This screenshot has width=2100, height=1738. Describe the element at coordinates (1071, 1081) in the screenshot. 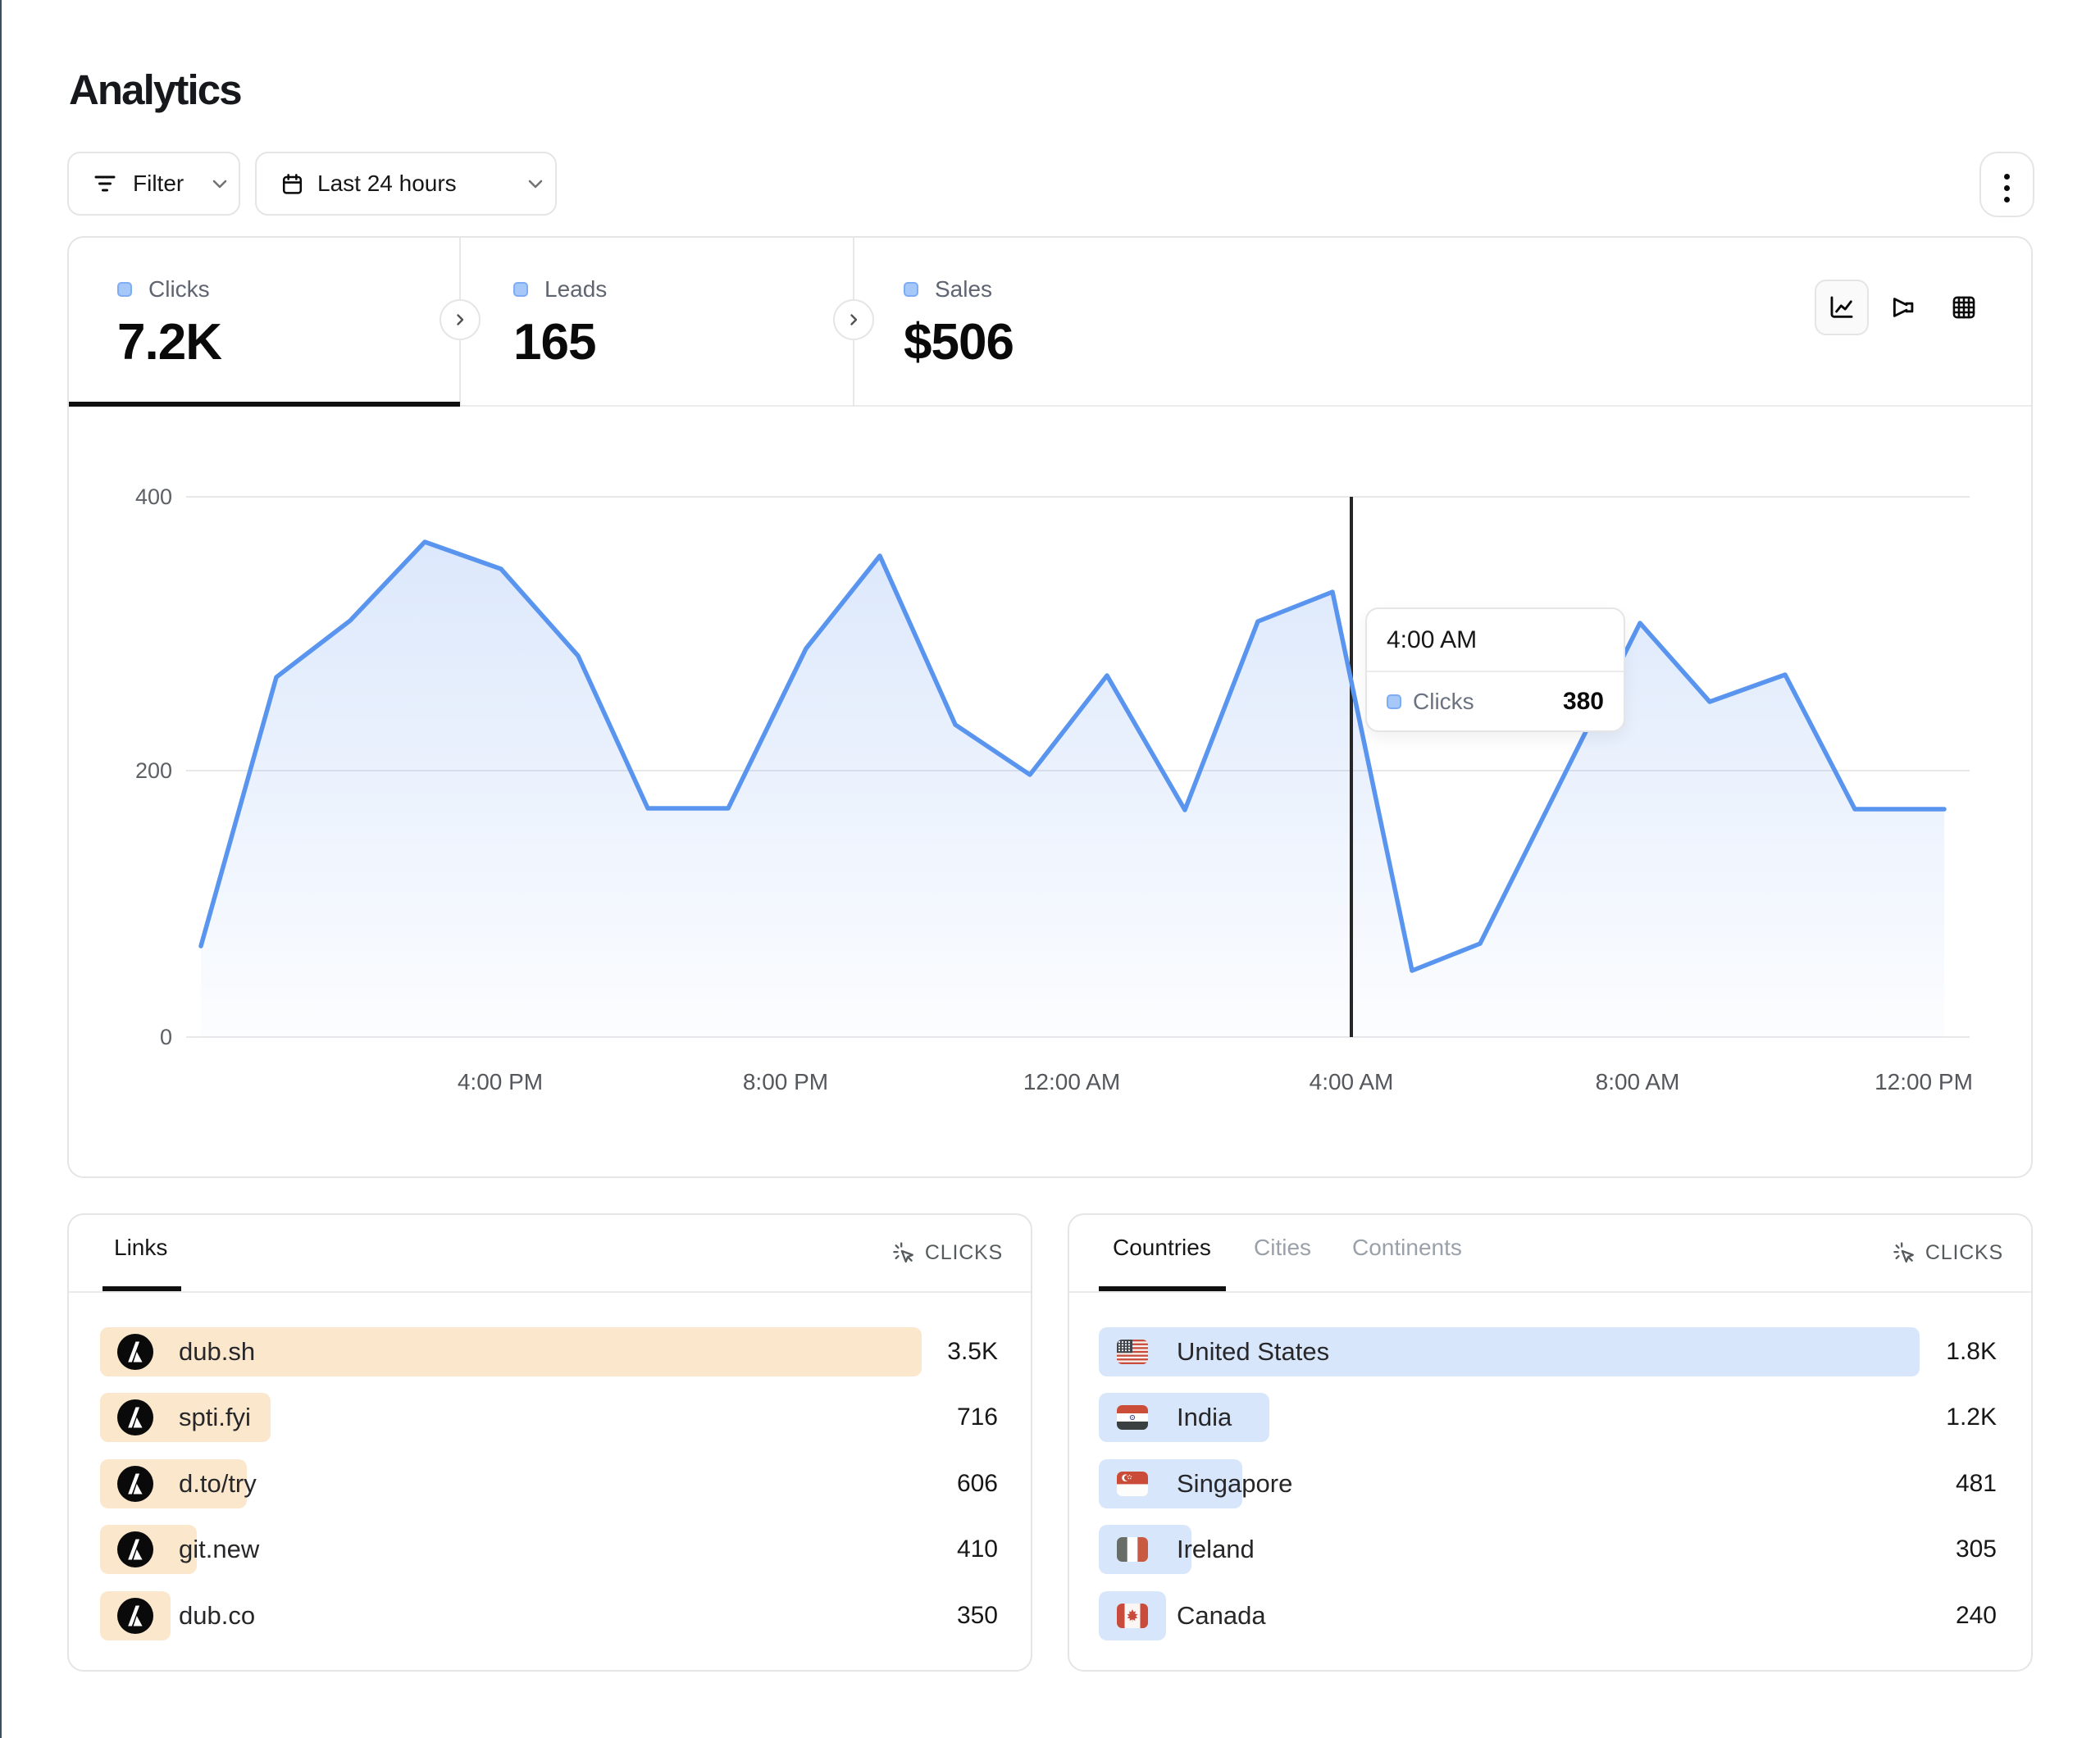

I see `svg-text: 12:00 AM` at that location.